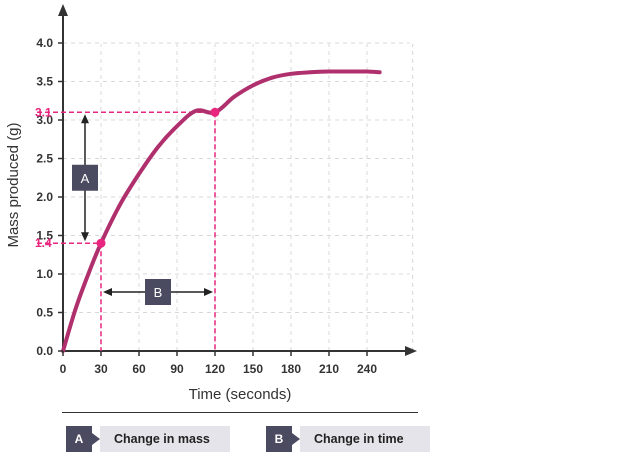 Image resolution: width=624 pixels, height=452 pixels. Describe the element at coordinates (240, 412) in the screenshot. I see `legend-divider` at that location.